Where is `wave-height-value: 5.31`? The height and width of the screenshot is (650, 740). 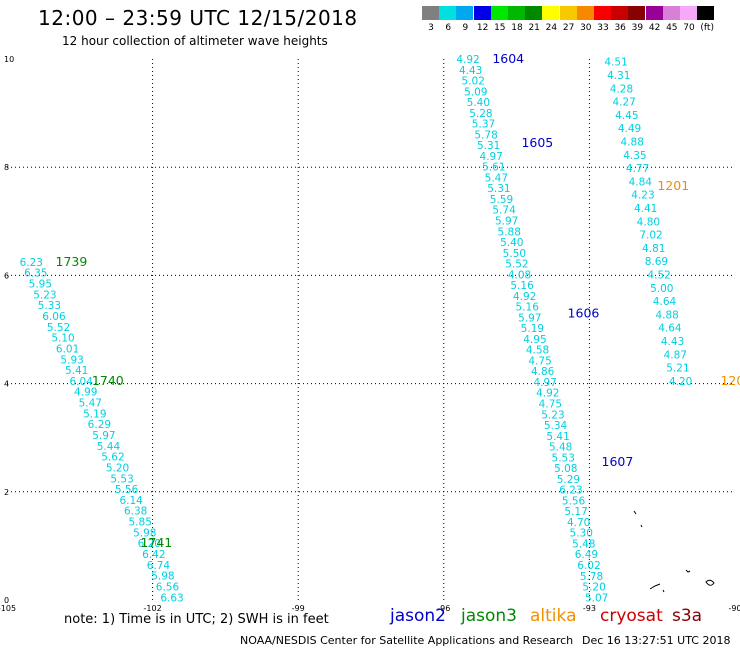 wave-height-value: 5.31 is located at coordinates (498, 189).